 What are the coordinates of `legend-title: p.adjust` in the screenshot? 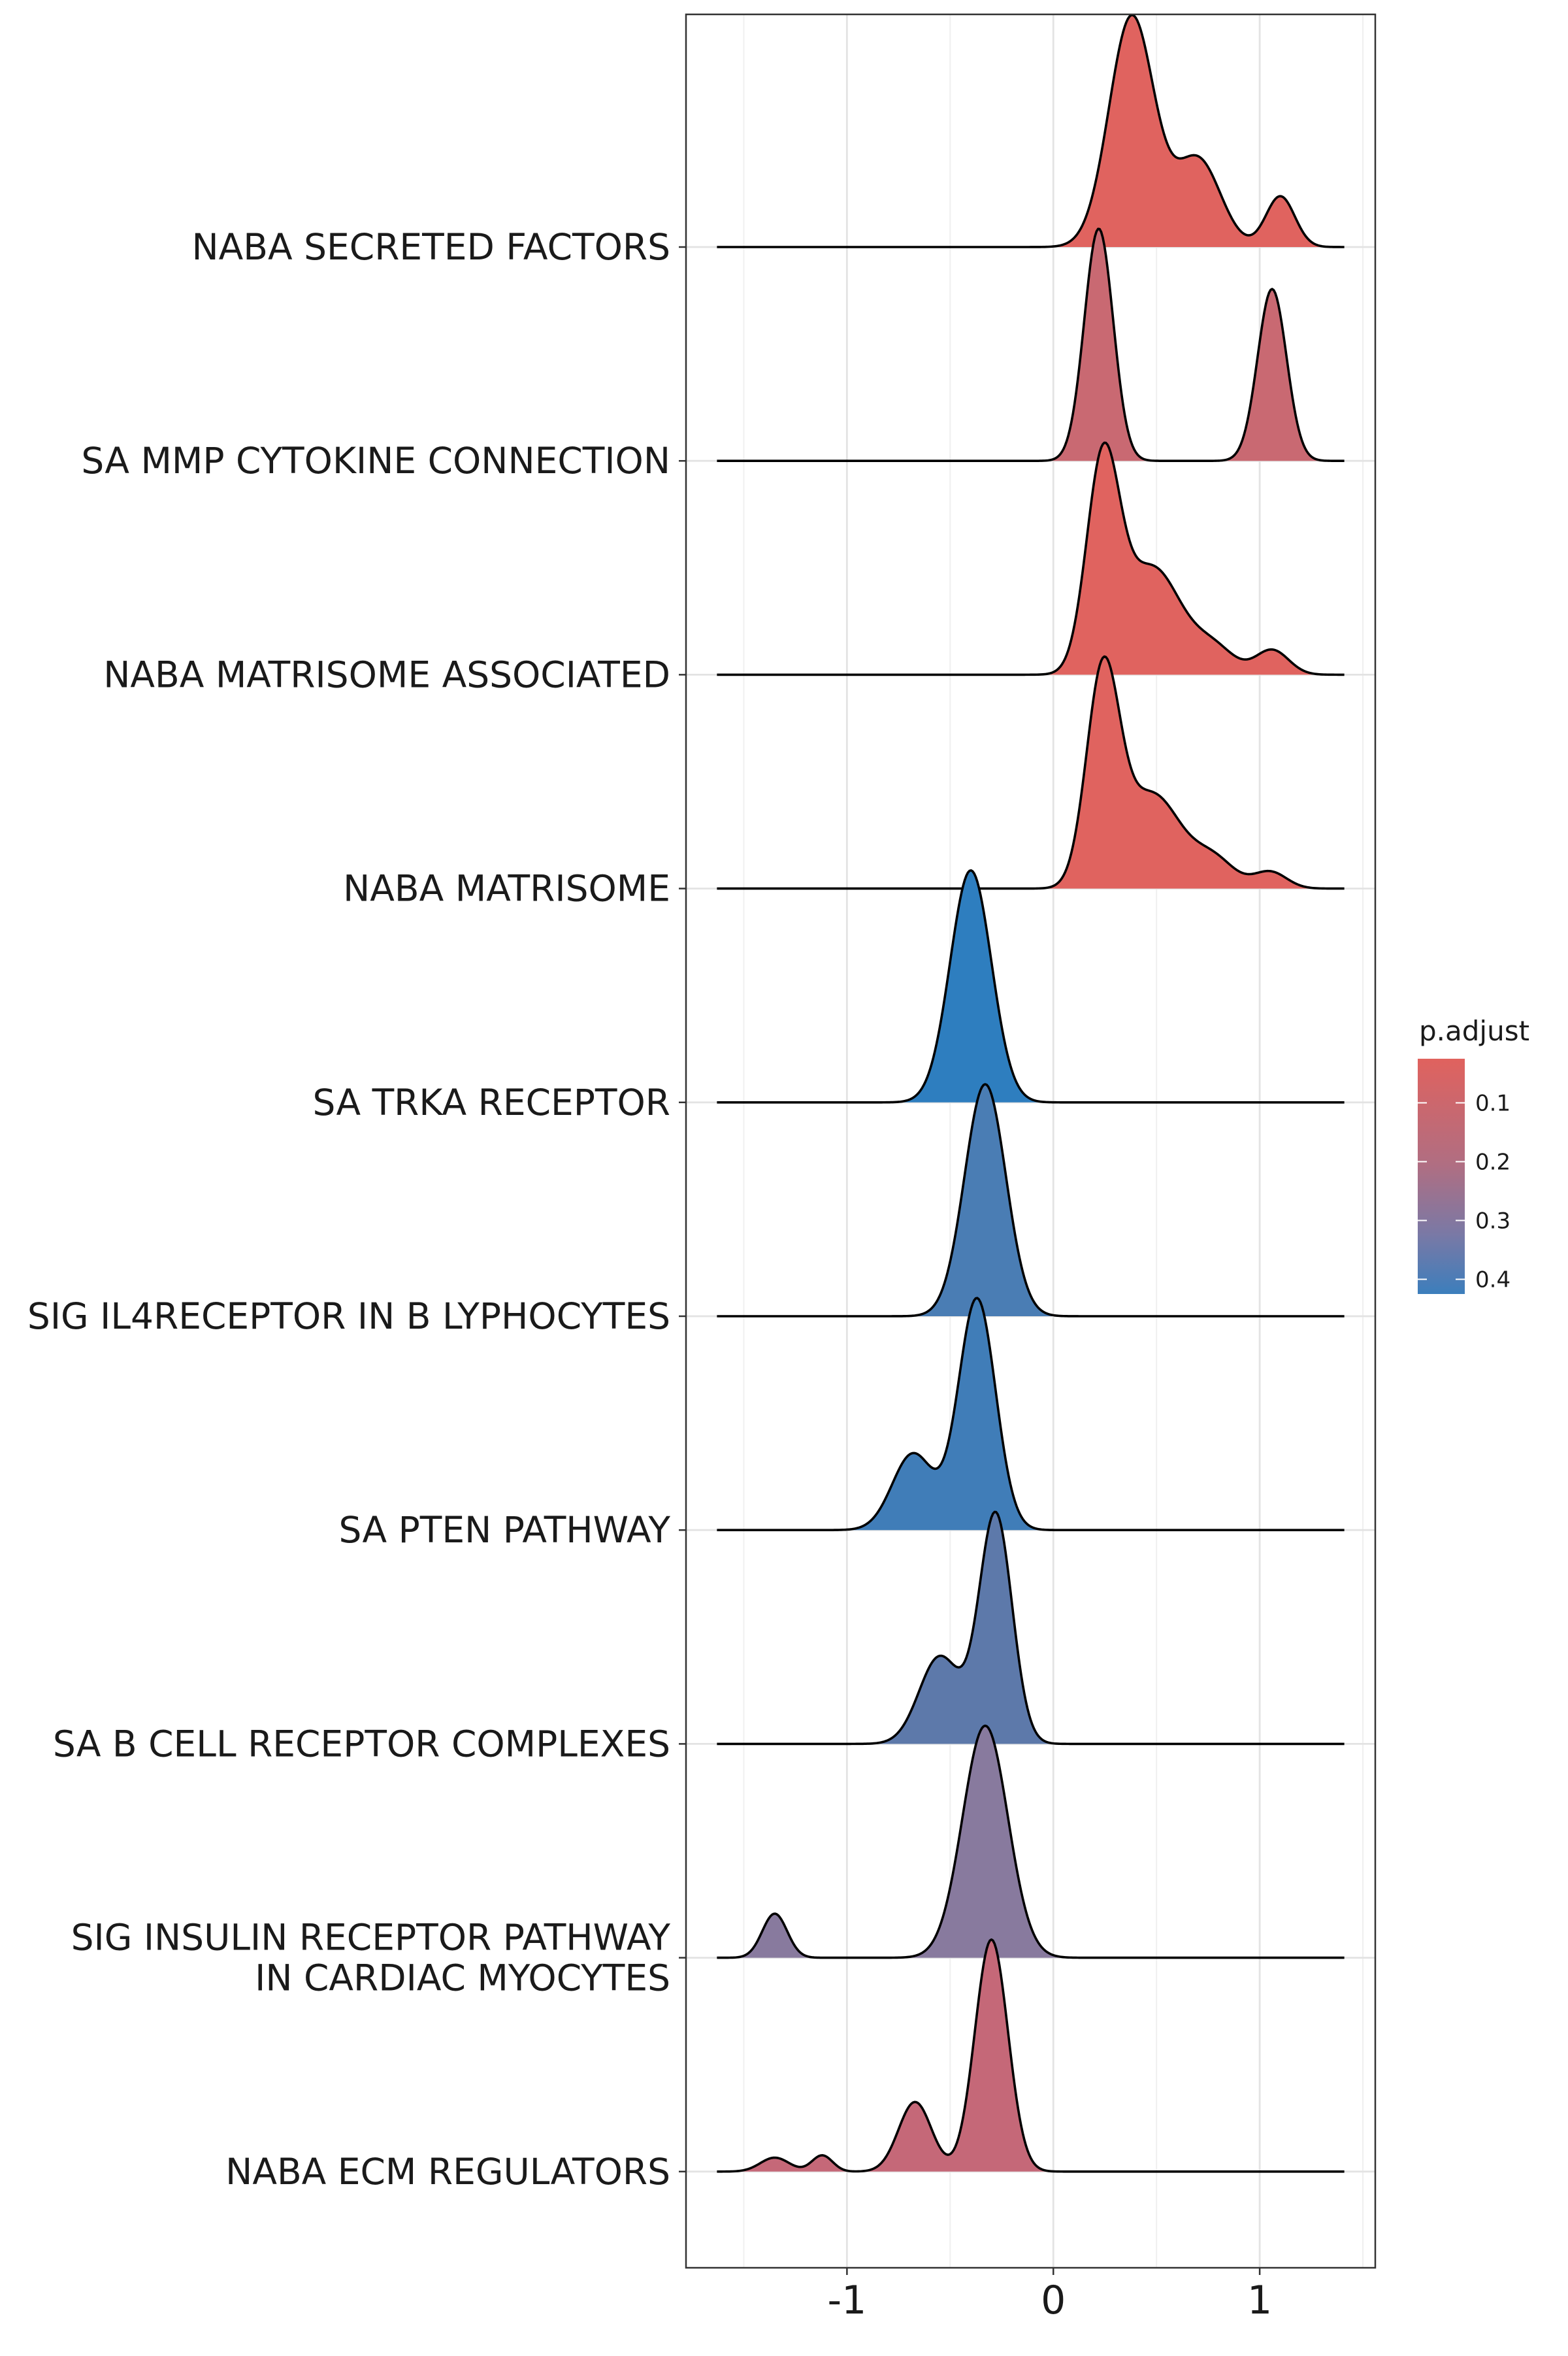 It's located at (1474, 1031).